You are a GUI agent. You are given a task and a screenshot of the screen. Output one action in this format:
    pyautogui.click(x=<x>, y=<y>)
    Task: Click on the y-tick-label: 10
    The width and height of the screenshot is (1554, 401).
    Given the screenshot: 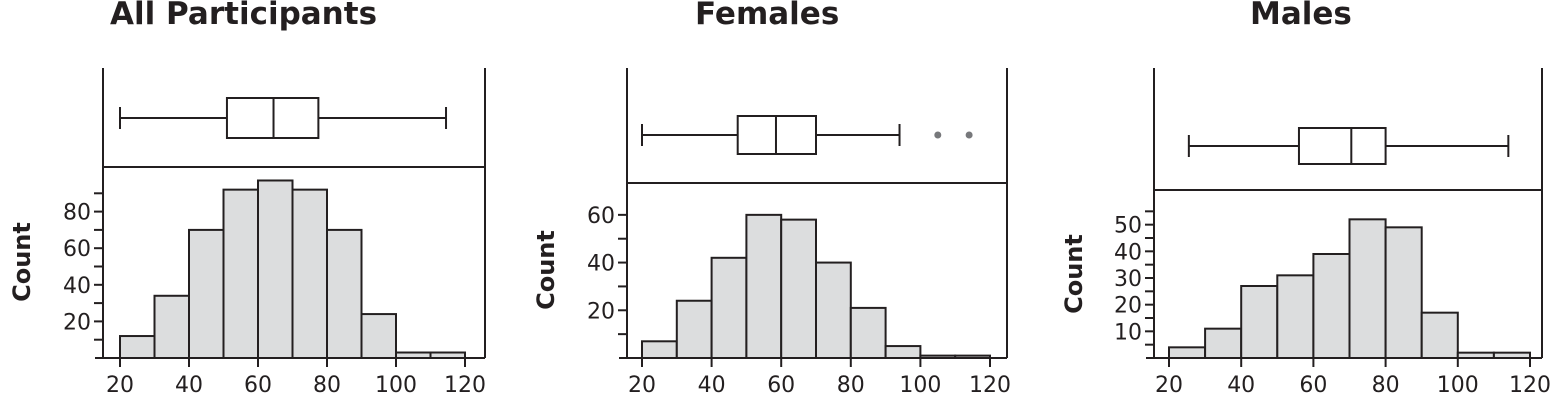 What is the action you would take?
    pyautogui.click(x=1128, y=332)
    